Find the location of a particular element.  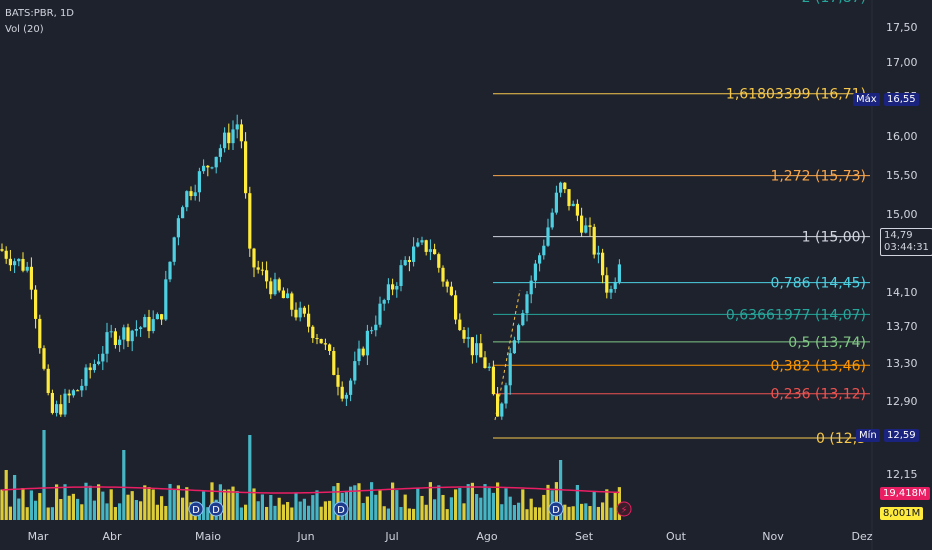

fib-level-label: 0,382 (13,46) is located at coordinates (818, 366).